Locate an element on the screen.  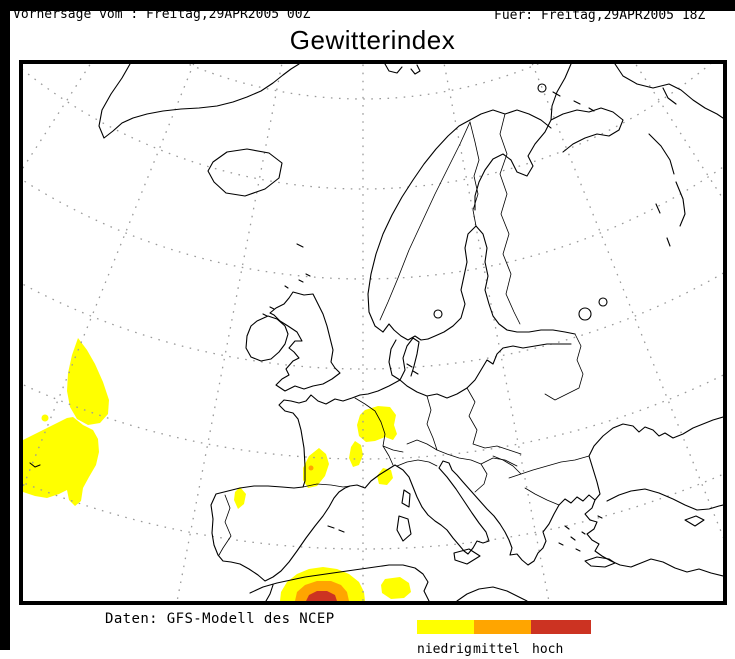
lake-vanern is located at coordinates (438, 314).